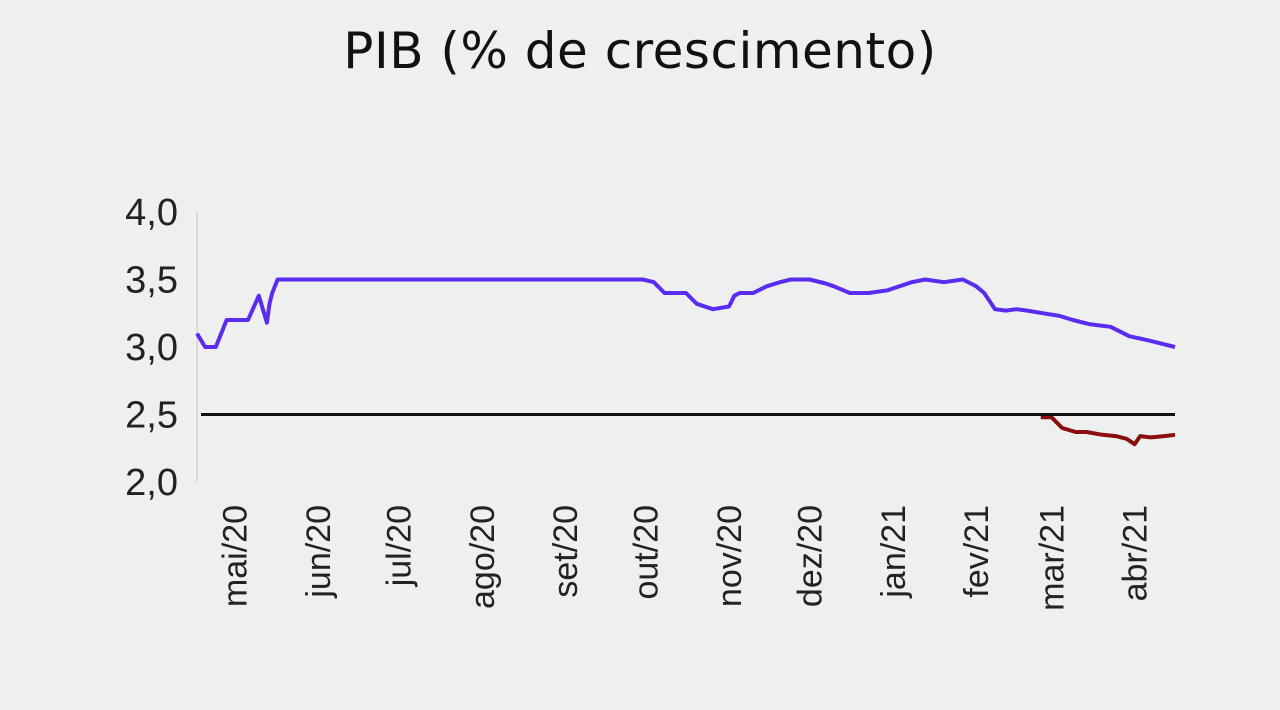 The height and width of the screenshot is (710, 1280). What do you see at coordinates (483, 557) in the screenshot?
I see `x-tick-label: ago/20` at bounding box center [483, 557].